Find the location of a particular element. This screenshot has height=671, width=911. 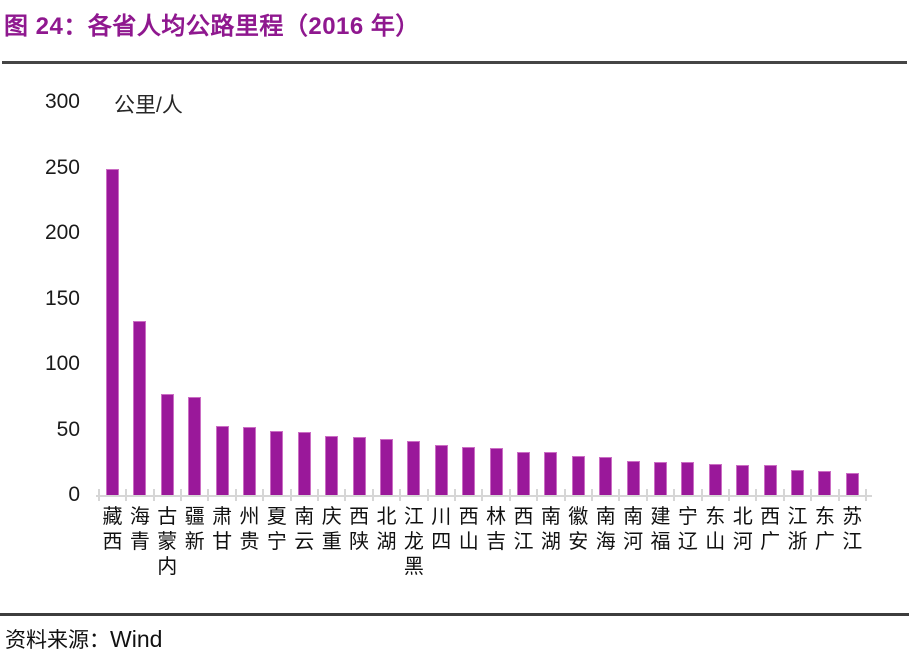

x-tick-label: 东广 is located at coordinates (825, 530).